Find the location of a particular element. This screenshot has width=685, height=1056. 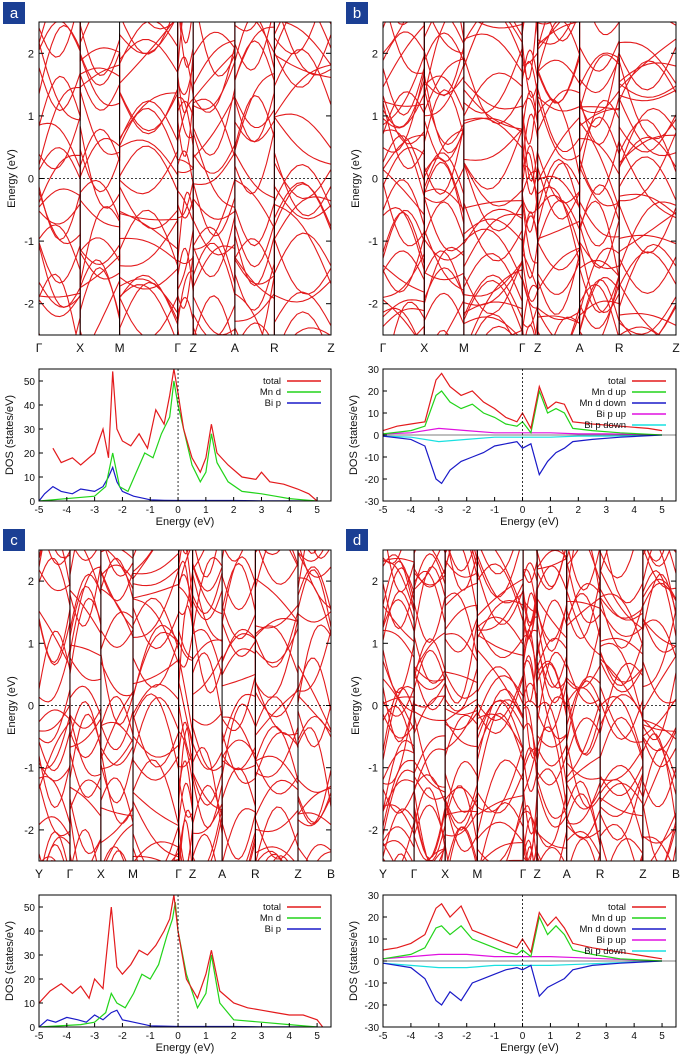

legend-label: Mn d is located at coordinates (270, 392).